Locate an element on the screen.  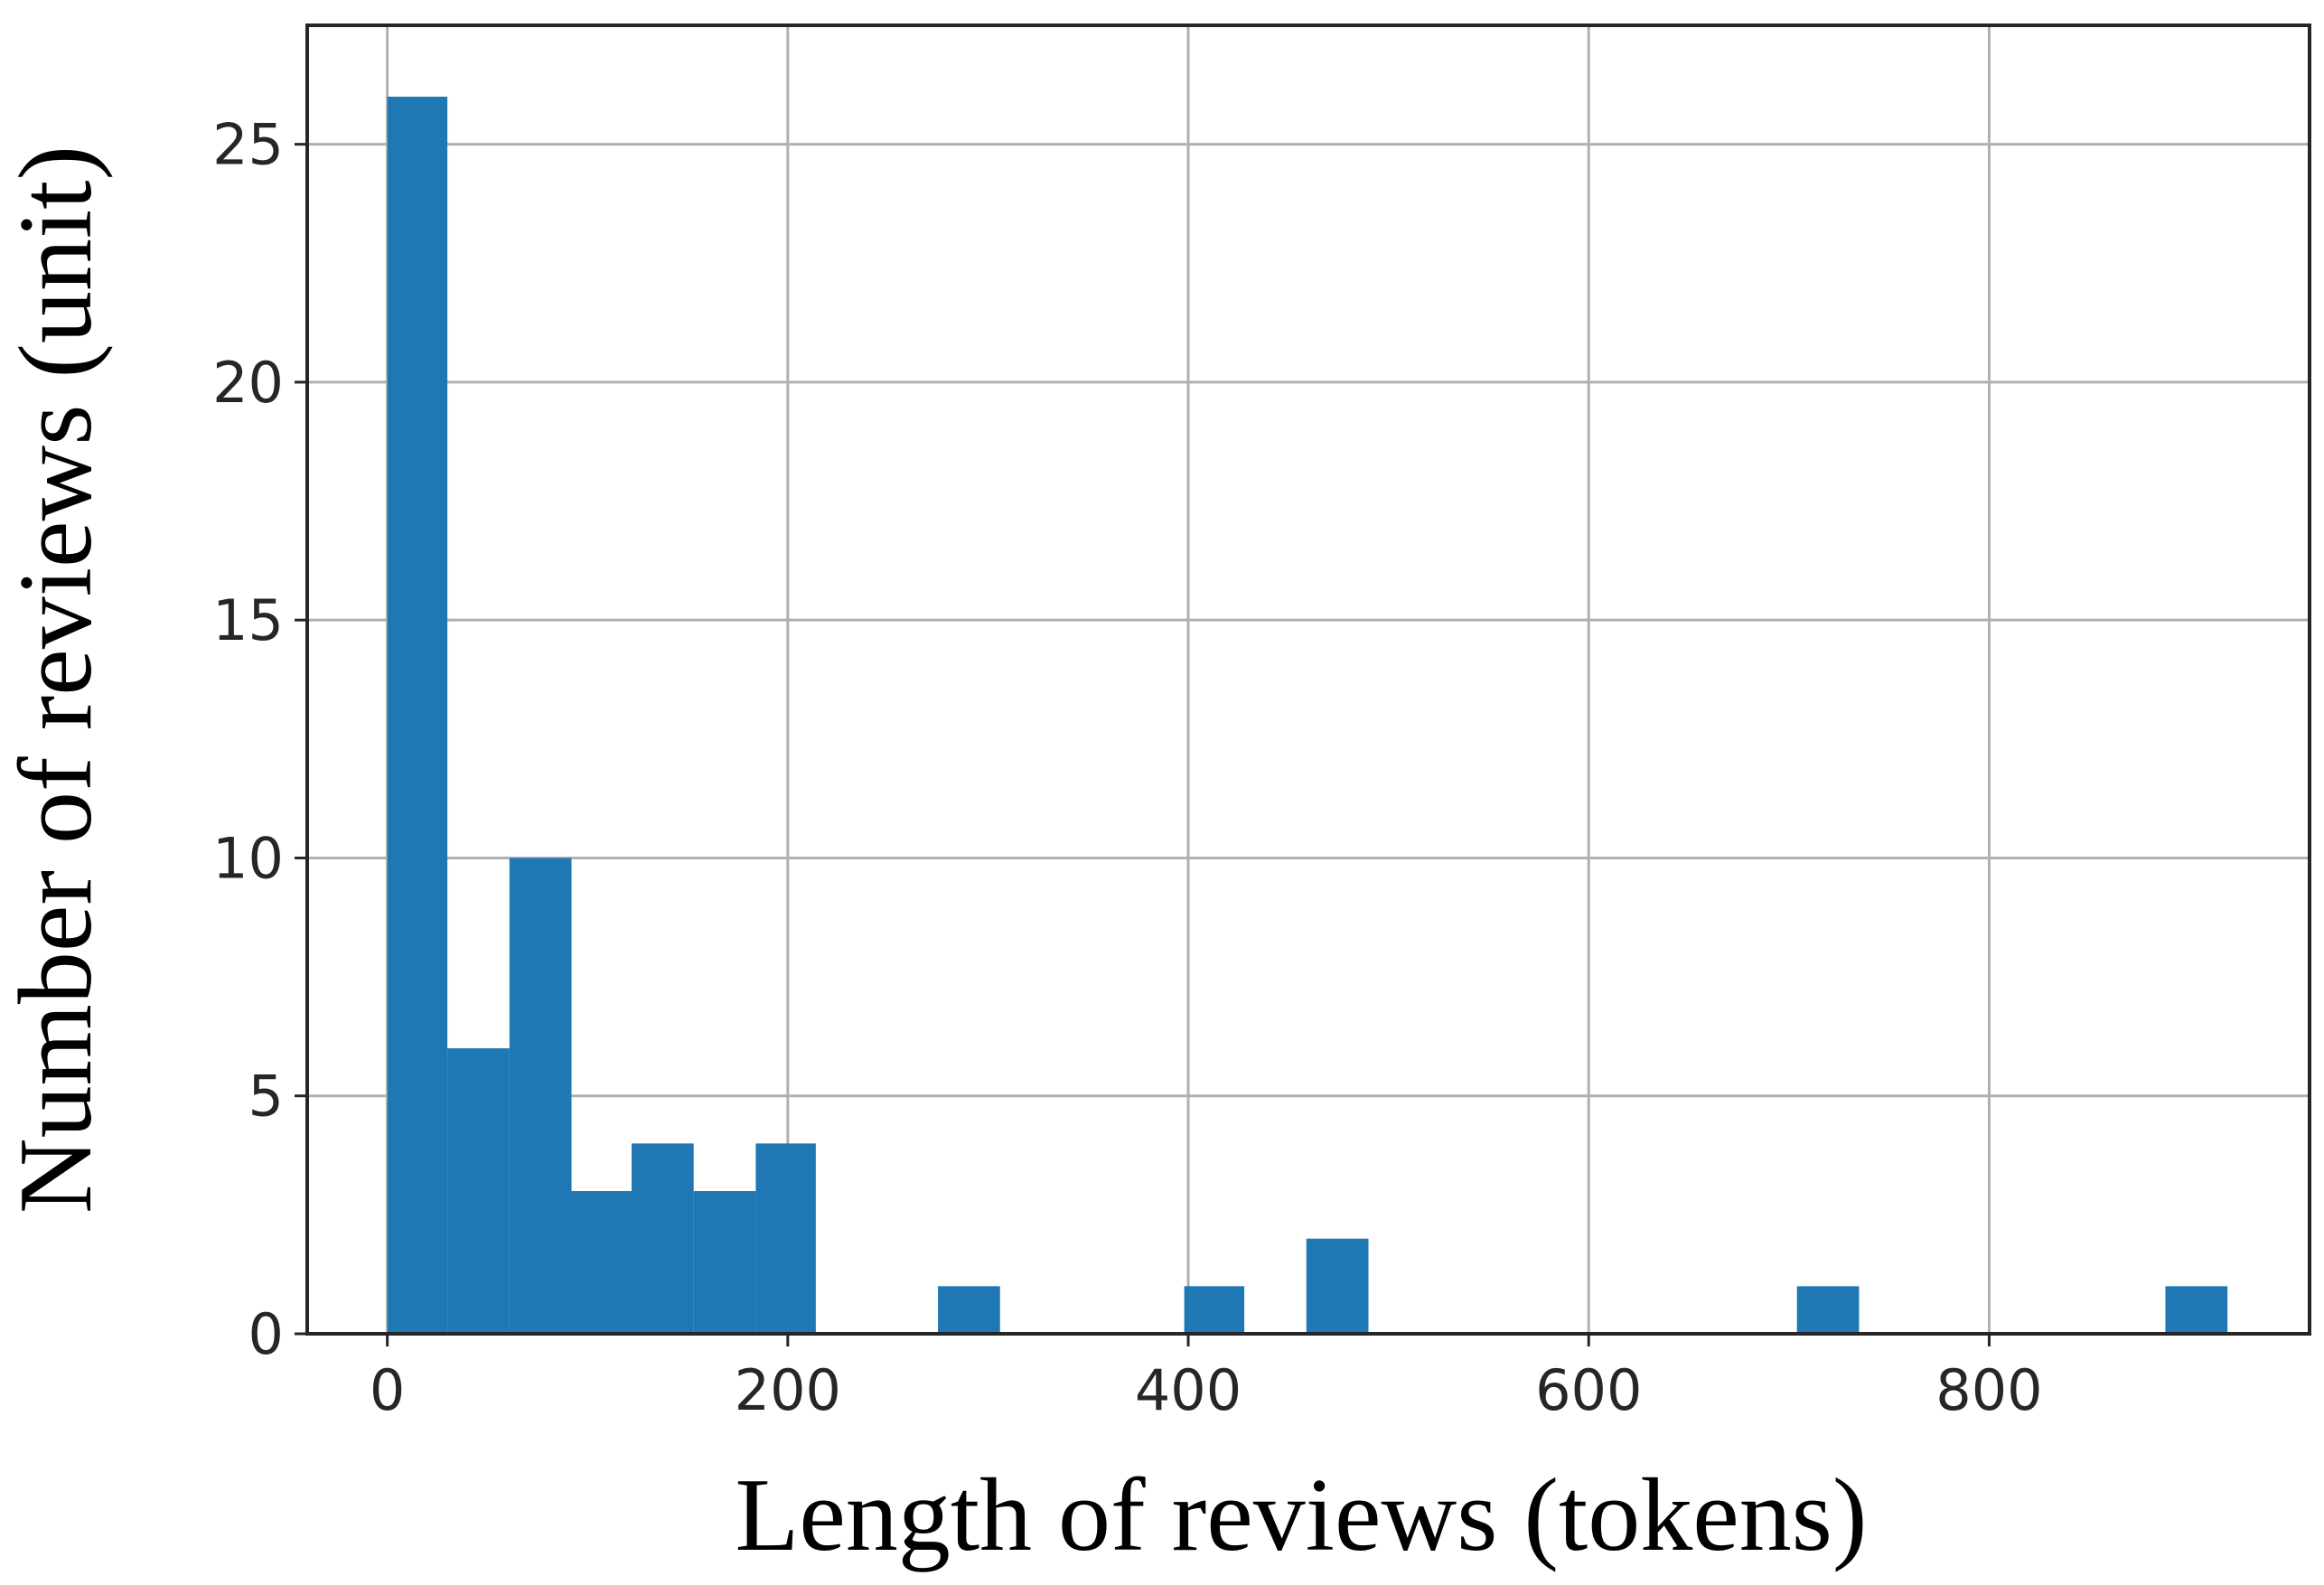
y-axis-ticks: 0 5 10 15 20 25 is located at coordinates (259, 739).